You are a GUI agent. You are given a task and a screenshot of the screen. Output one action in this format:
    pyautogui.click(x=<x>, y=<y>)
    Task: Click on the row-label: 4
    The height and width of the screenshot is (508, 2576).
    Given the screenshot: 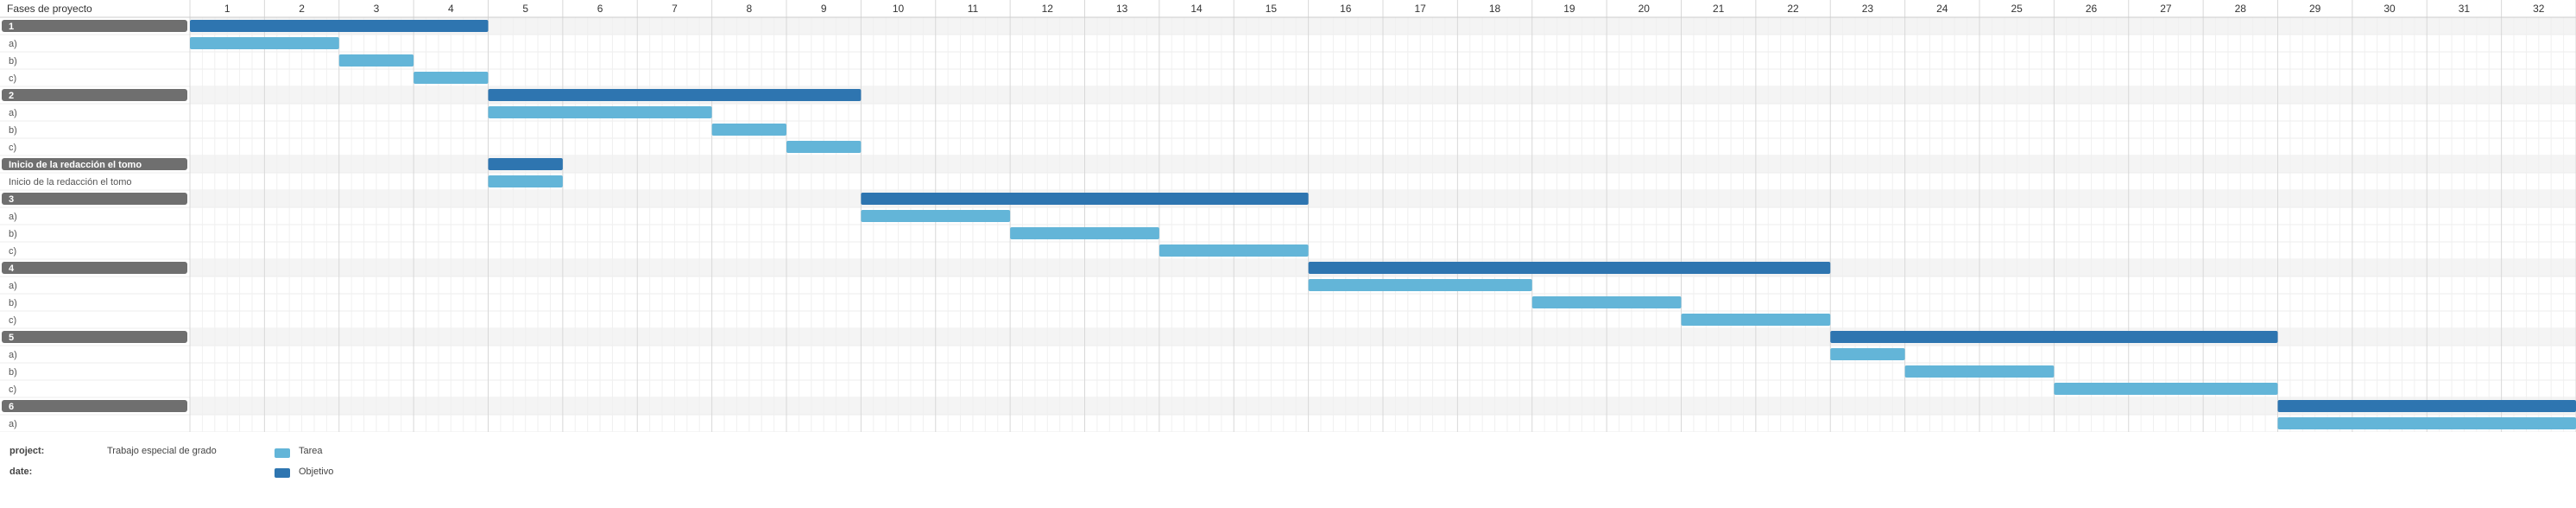 What is the action you would take?
    pyautogui.click(x=12, y=269)
    